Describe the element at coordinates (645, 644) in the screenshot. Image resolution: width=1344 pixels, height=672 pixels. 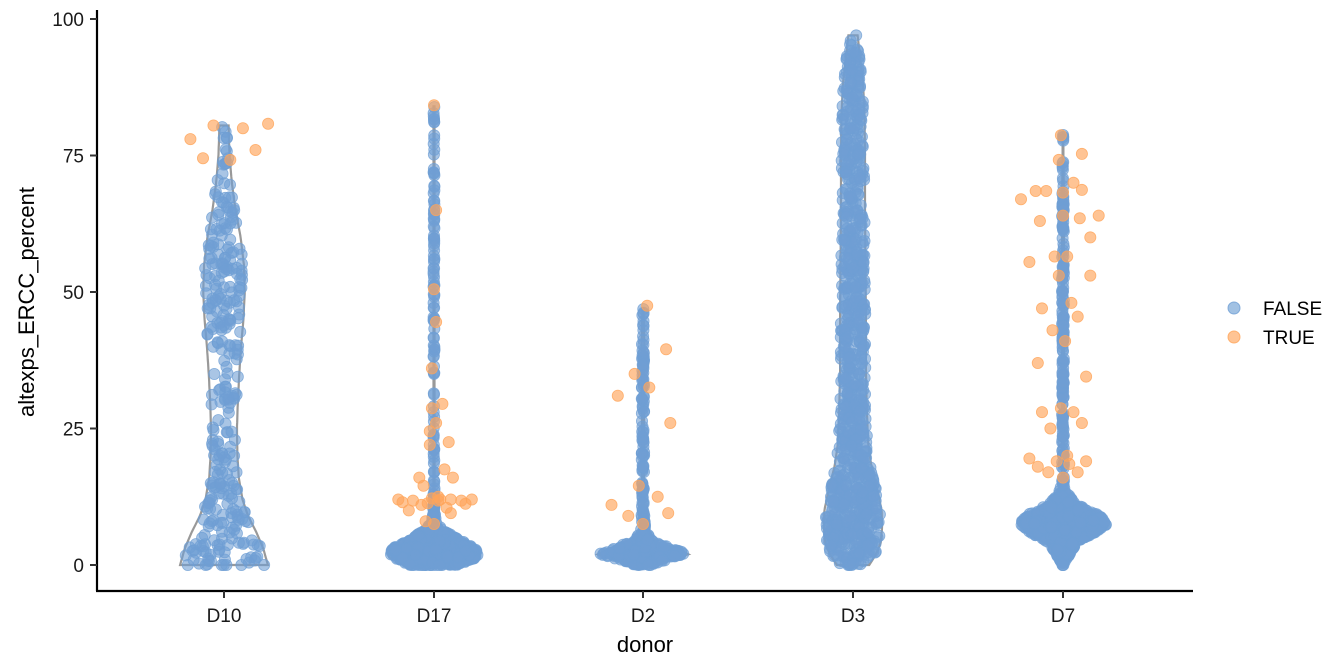
I see `x-axis-title: donor` at that location.